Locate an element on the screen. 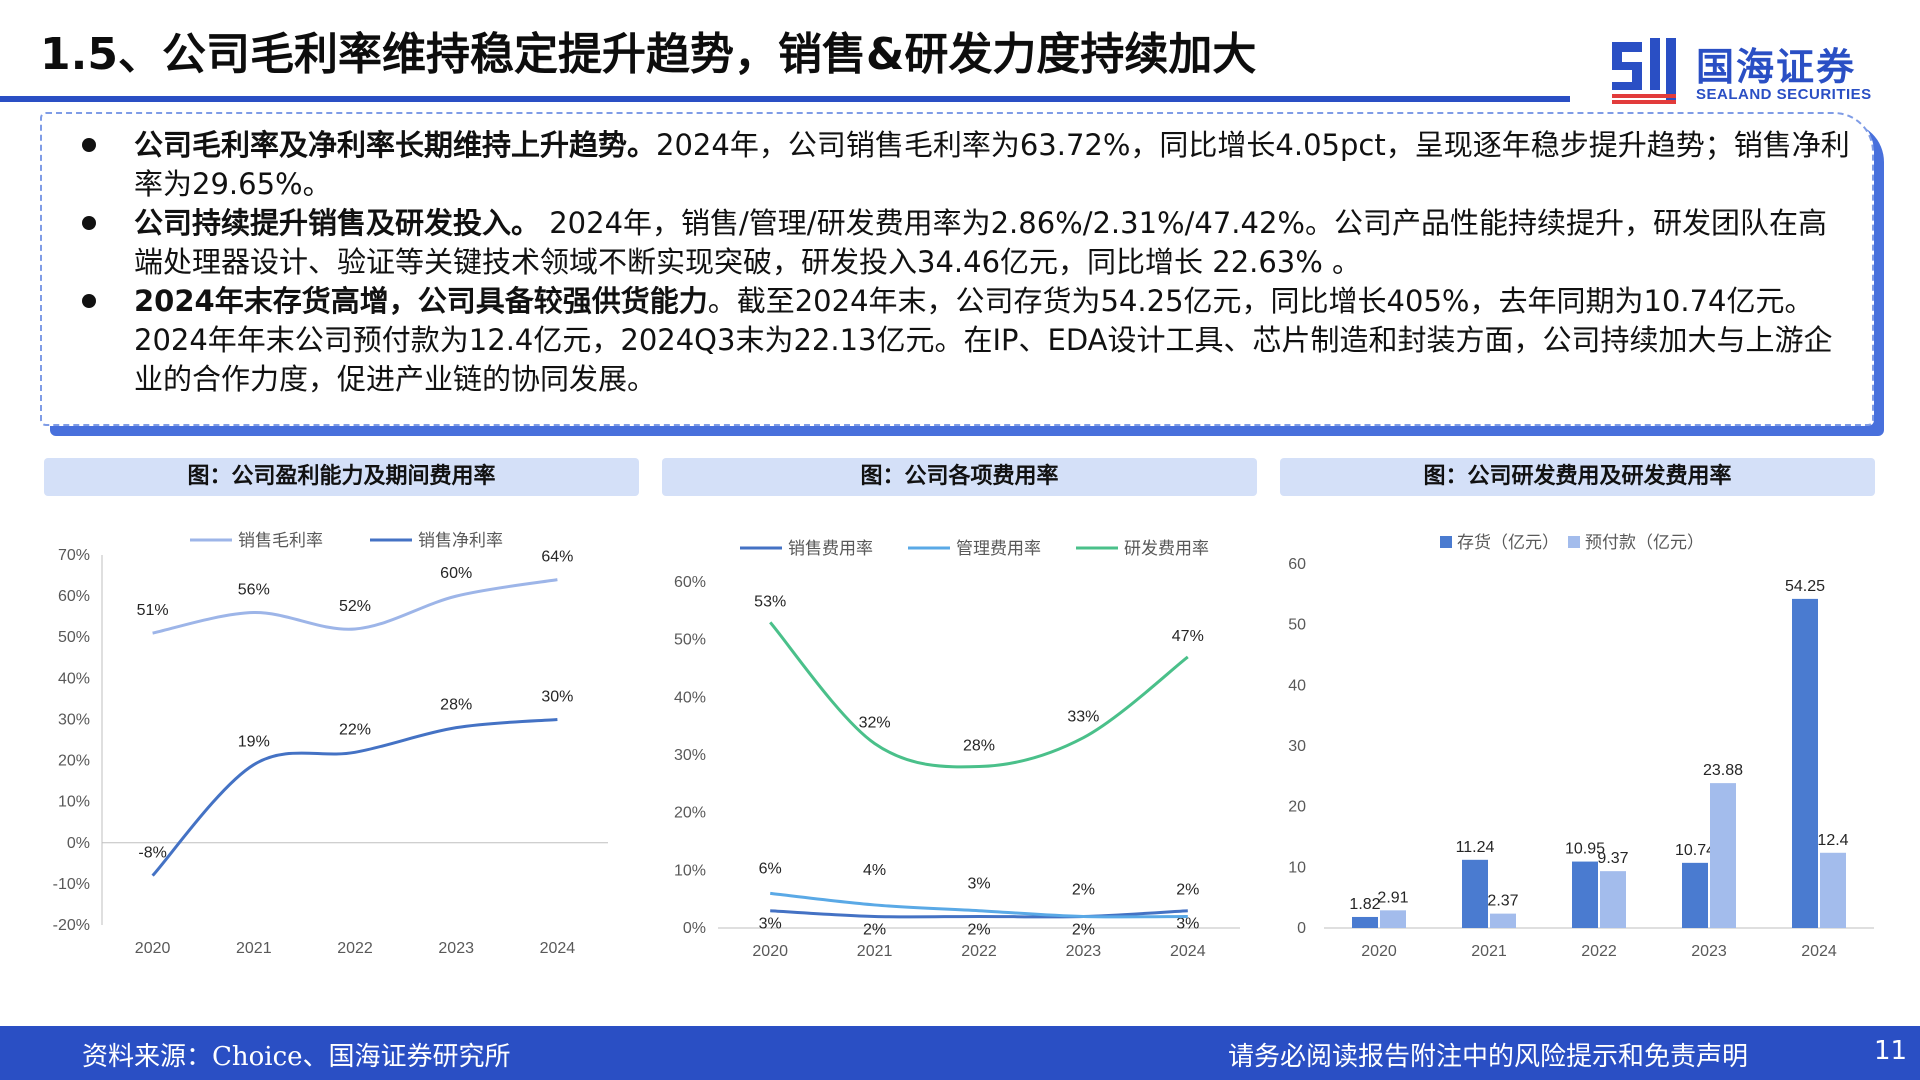 The width and height of the screenshot is (1920, 1080). company-logo: 国海证券 SEALAND SECURITIES is located at coordinates (1750, 71).